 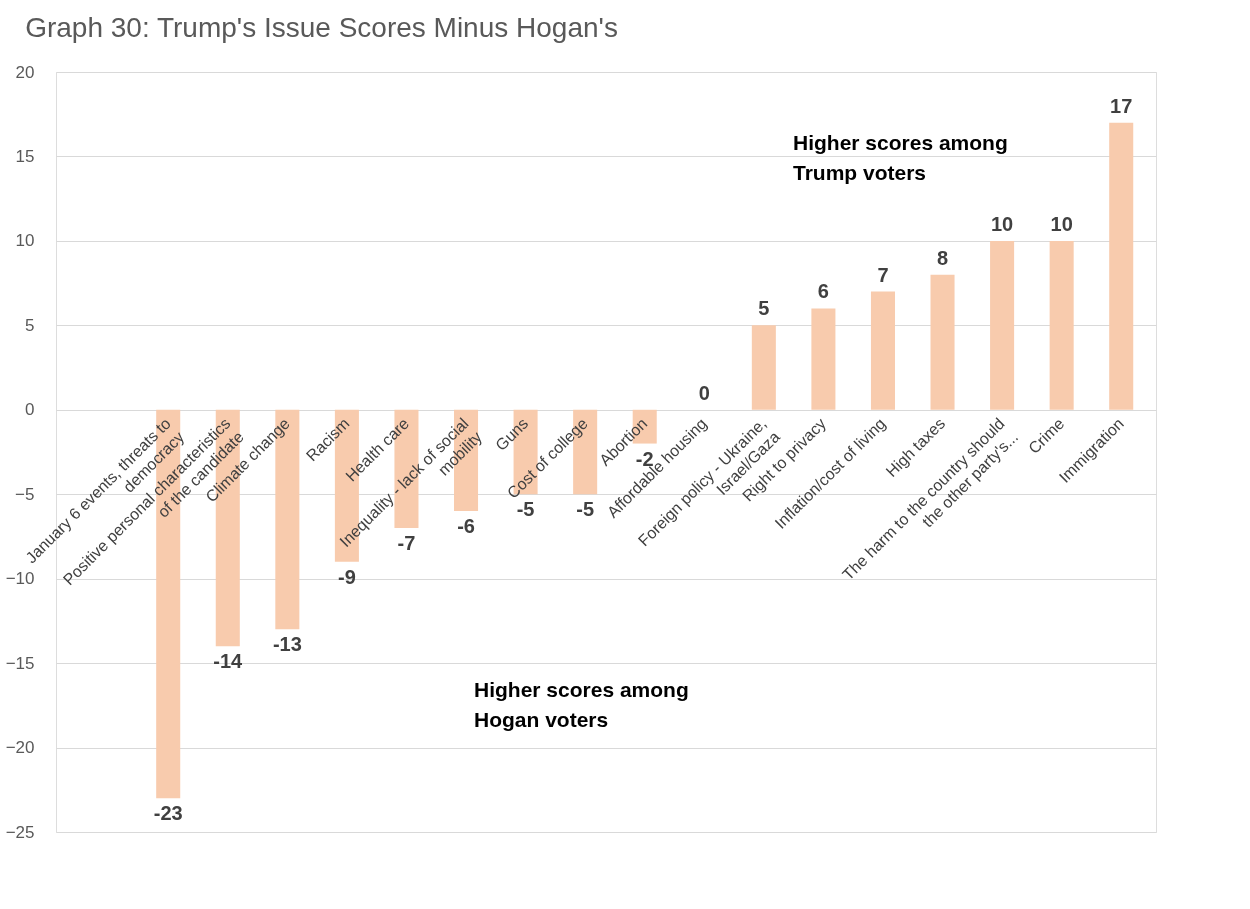 I want to click on data-label: -14, so click(x=228, y=661).